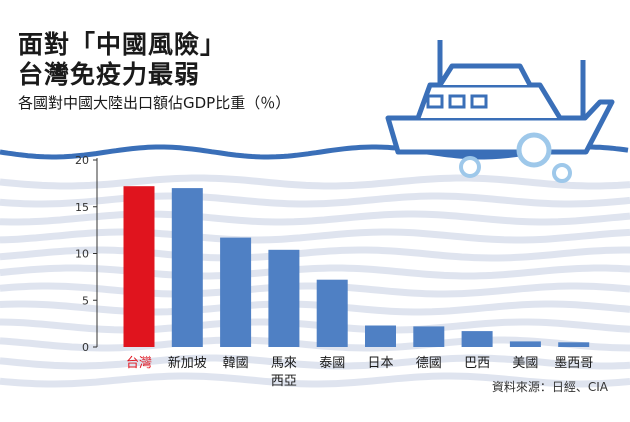 This screenshot has height=422, width=630. What do you see at coordinates (525, 363) in the screenshot?
I see `x-tick-label: 美國` at bounding box center [525, 363].